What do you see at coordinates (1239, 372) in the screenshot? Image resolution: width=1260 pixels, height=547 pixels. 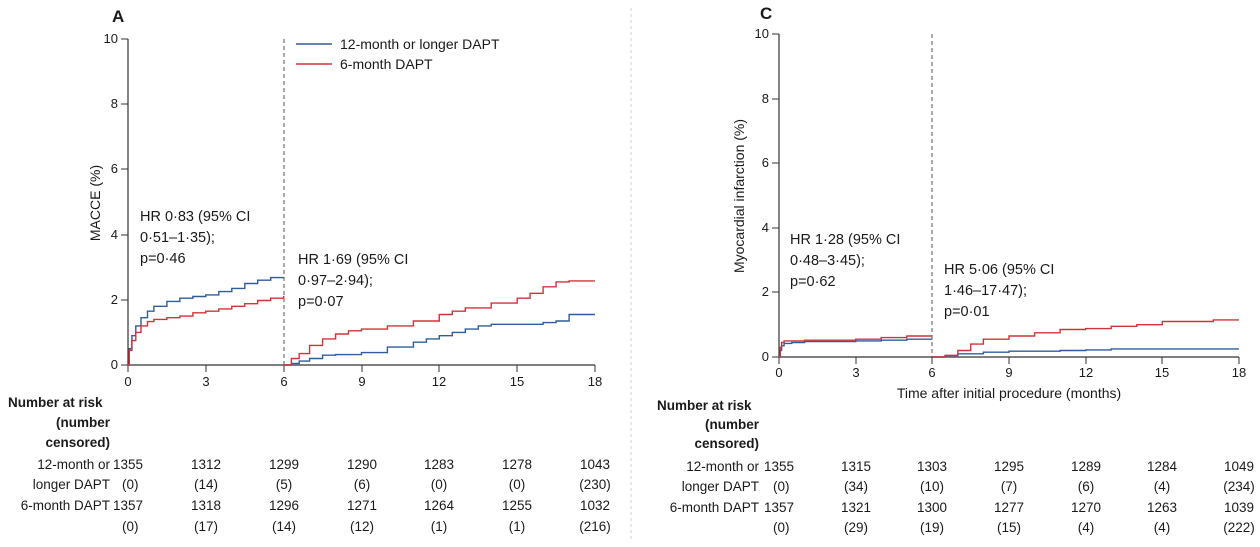 I see `panel-c-xtick-label: 18` at bounding box center [1239, 372].